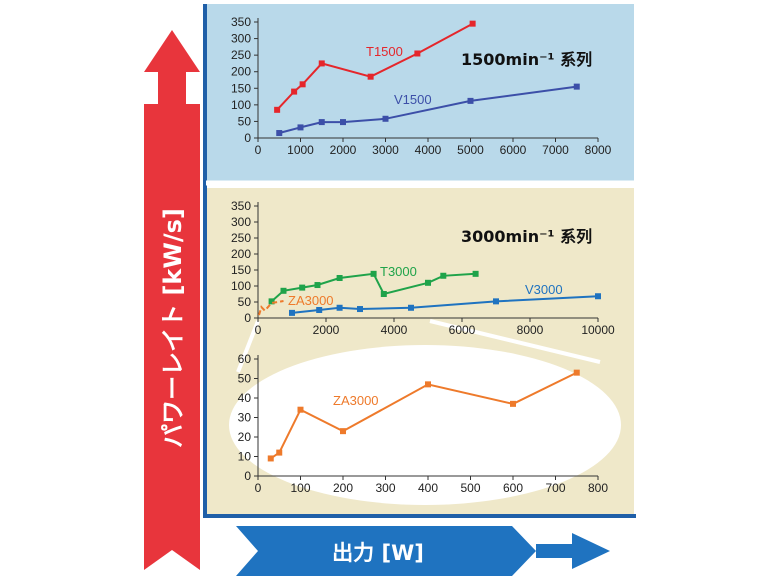 This screenshot has width=778, height=582. What do you see at coordinates (241, 88) in the screenshot?
I see `y-tick-label: 150` at bounding box center [241, 88].